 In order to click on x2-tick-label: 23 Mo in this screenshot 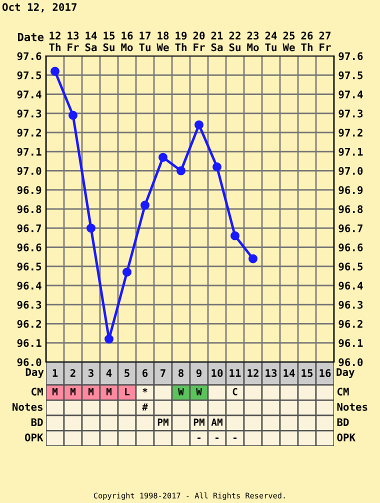, I will do `click(253, 42)`.